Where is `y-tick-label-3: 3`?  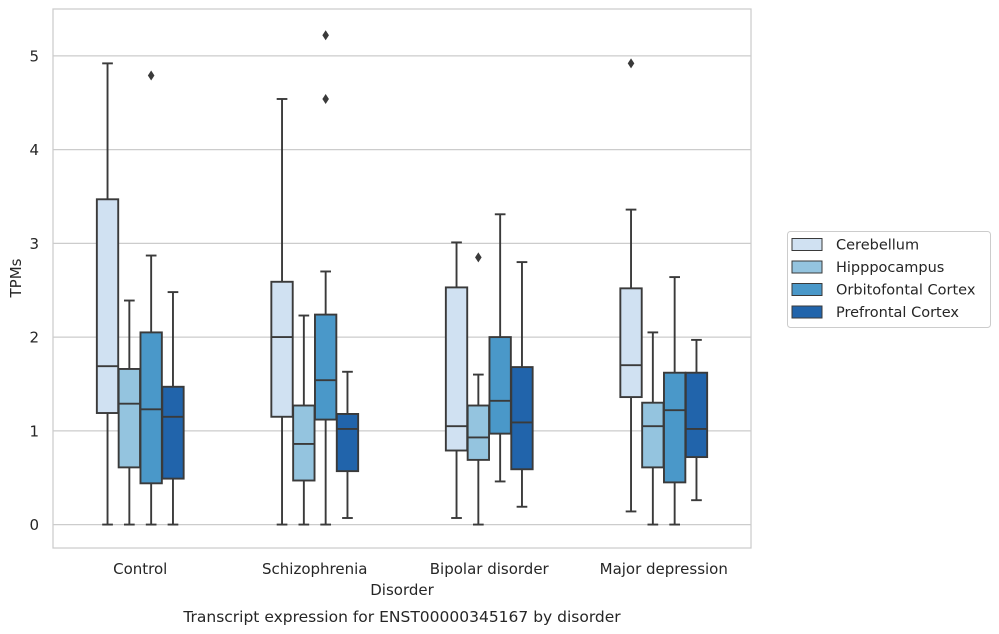
y-tick-label-3: 3 is located at coordinates (34, 244).